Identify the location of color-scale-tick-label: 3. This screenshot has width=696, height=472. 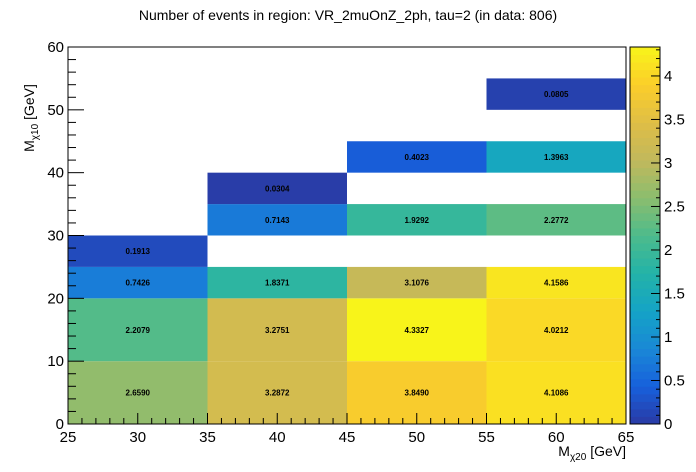
(668, 163).